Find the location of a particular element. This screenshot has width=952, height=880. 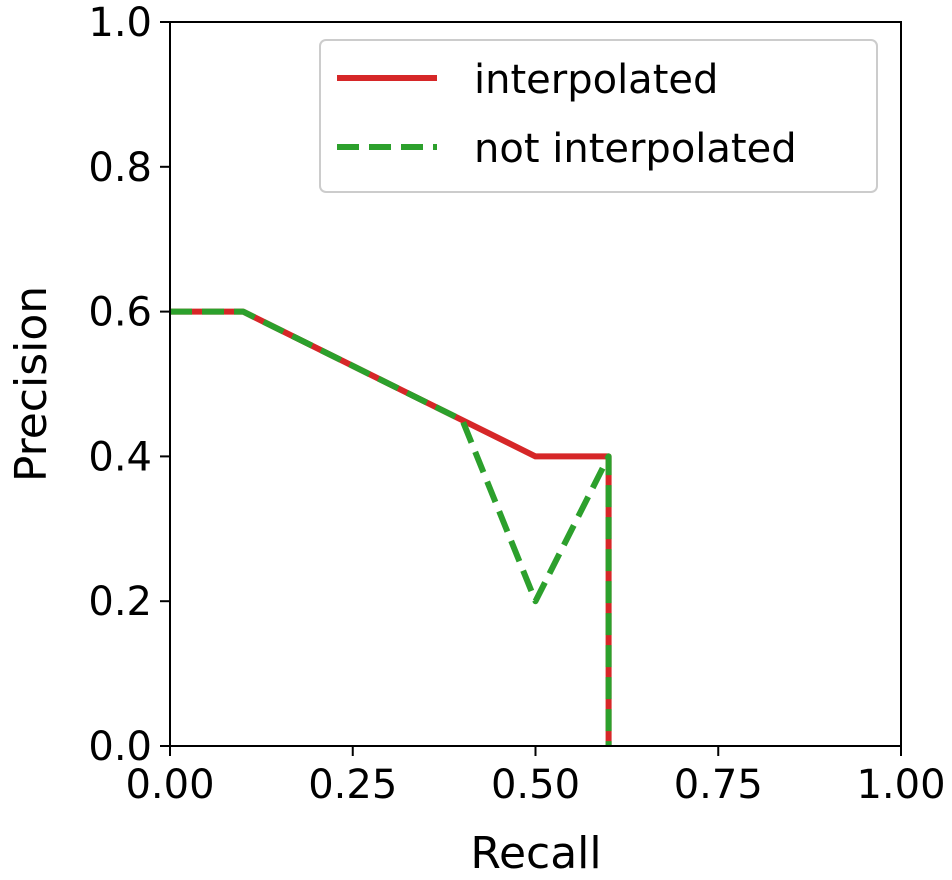

x-tick-label: 0.50 is located at coordinates (535, 785).